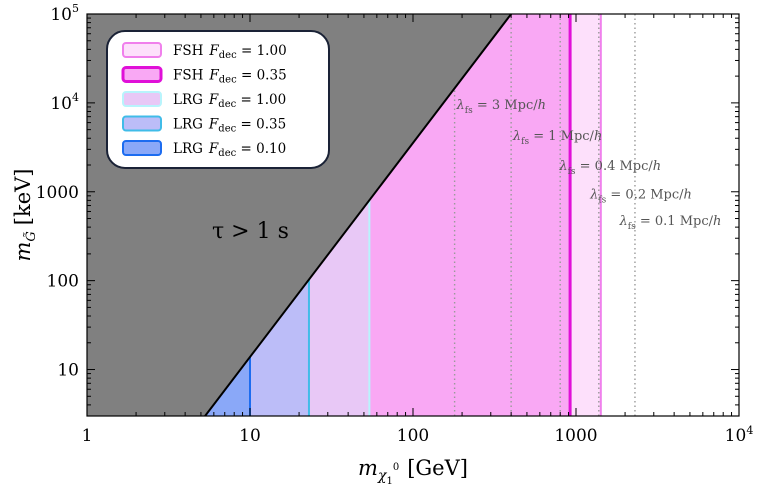 This screenshot has width=763, height=493. I want to click on y-tick-label: 10, so click(68, 371).